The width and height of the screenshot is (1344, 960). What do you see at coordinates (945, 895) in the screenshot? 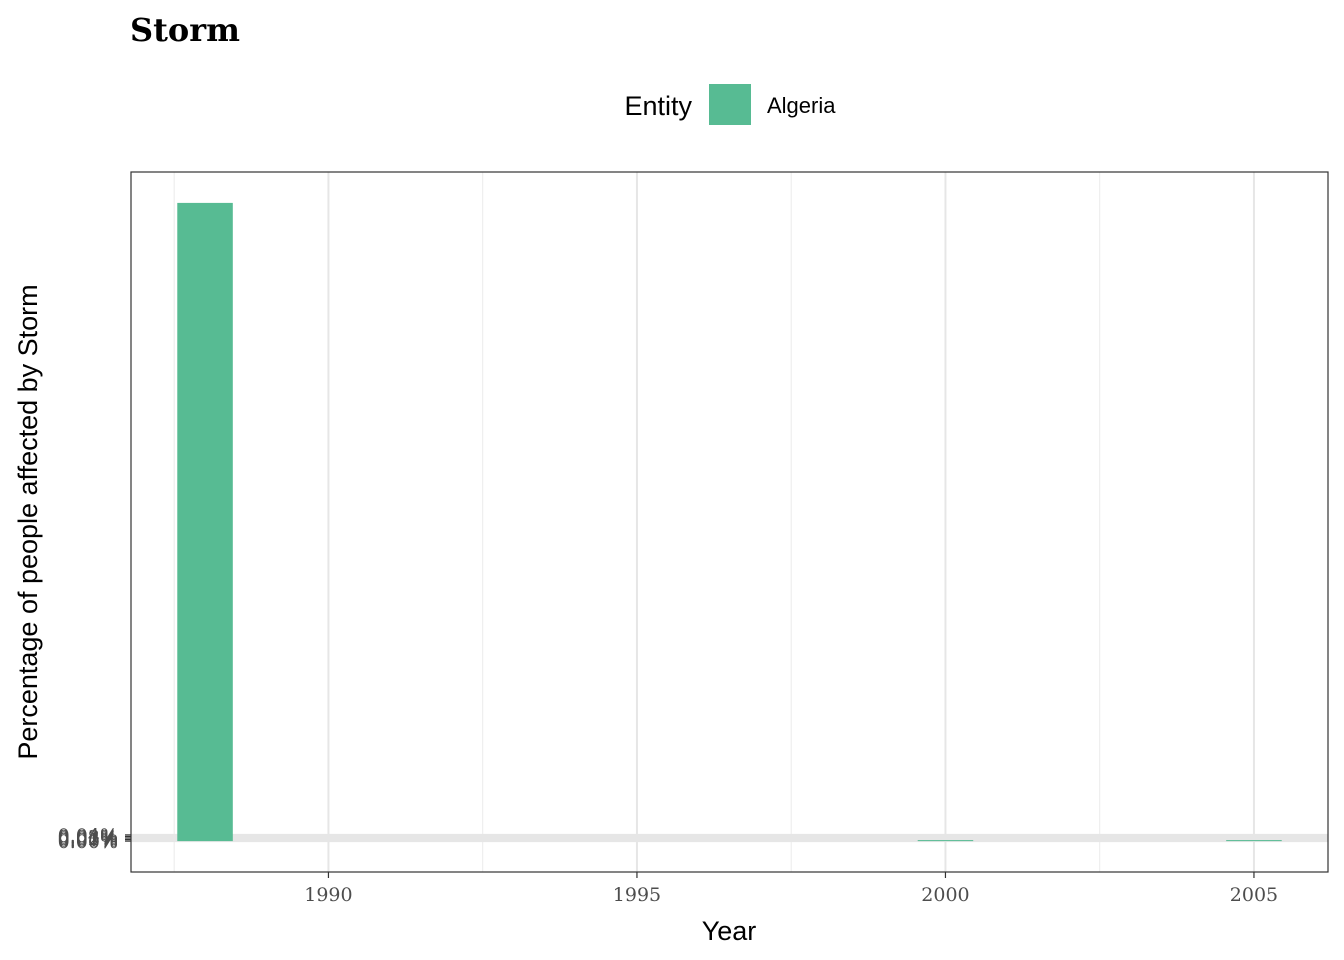
I see `x-tick-label: 2000` at bounding box center [945, 895].